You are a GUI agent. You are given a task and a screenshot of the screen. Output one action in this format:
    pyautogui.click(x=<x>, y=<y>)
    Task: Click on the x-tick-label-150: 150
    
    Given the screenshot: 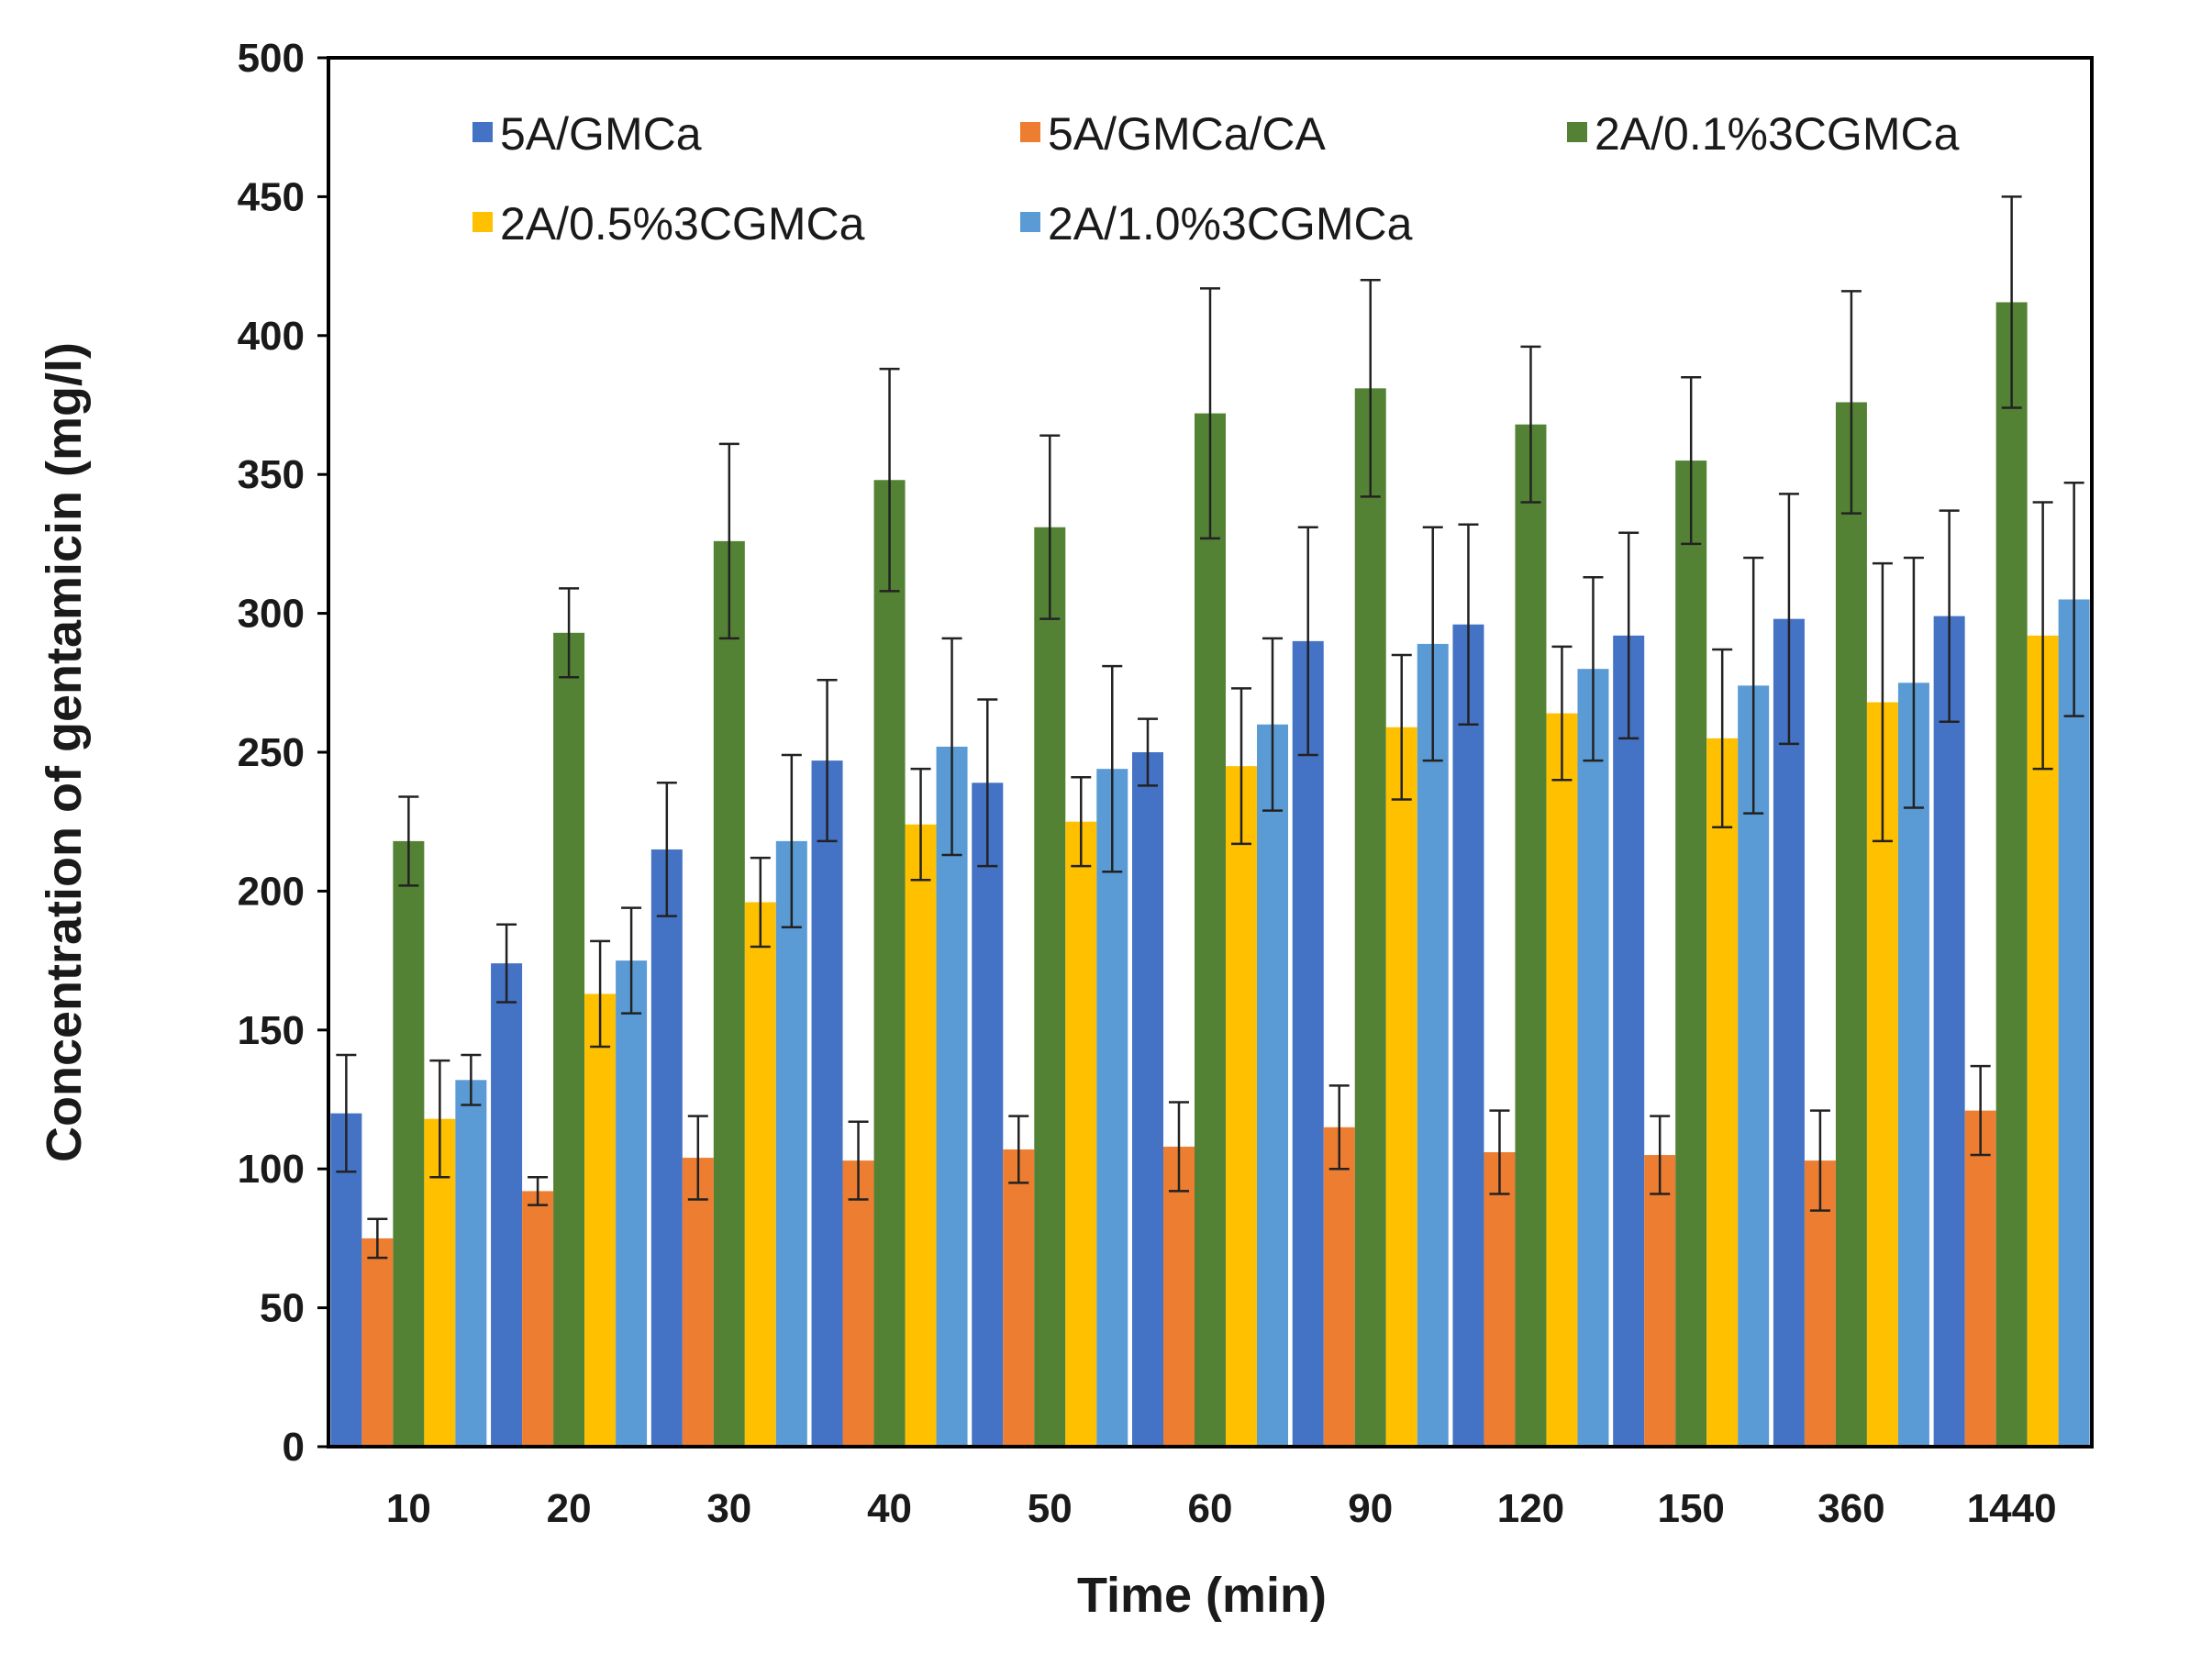 What is the action you would take?
    pyautogui.click(x=1690, y=1508)
    